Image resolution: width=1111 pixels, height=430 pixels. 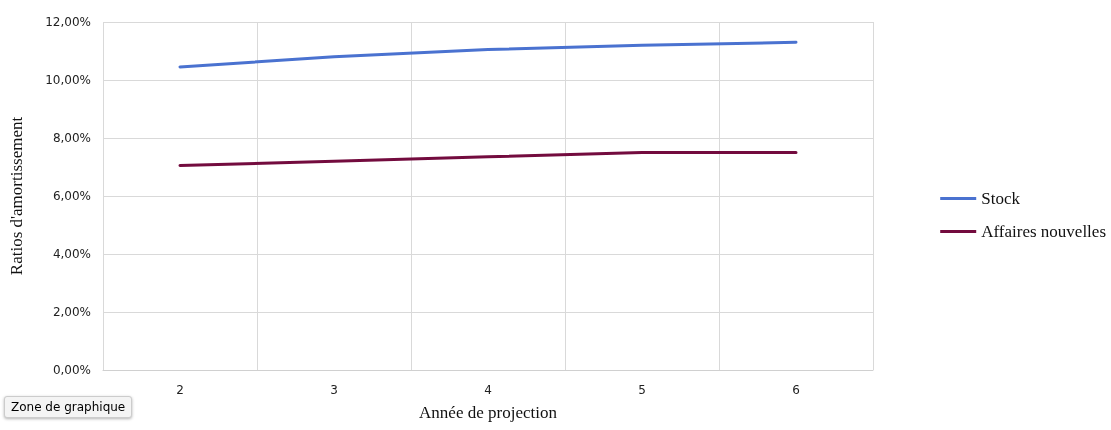 I want to click on text: Zone de graphique, so click(x=68, y=407).